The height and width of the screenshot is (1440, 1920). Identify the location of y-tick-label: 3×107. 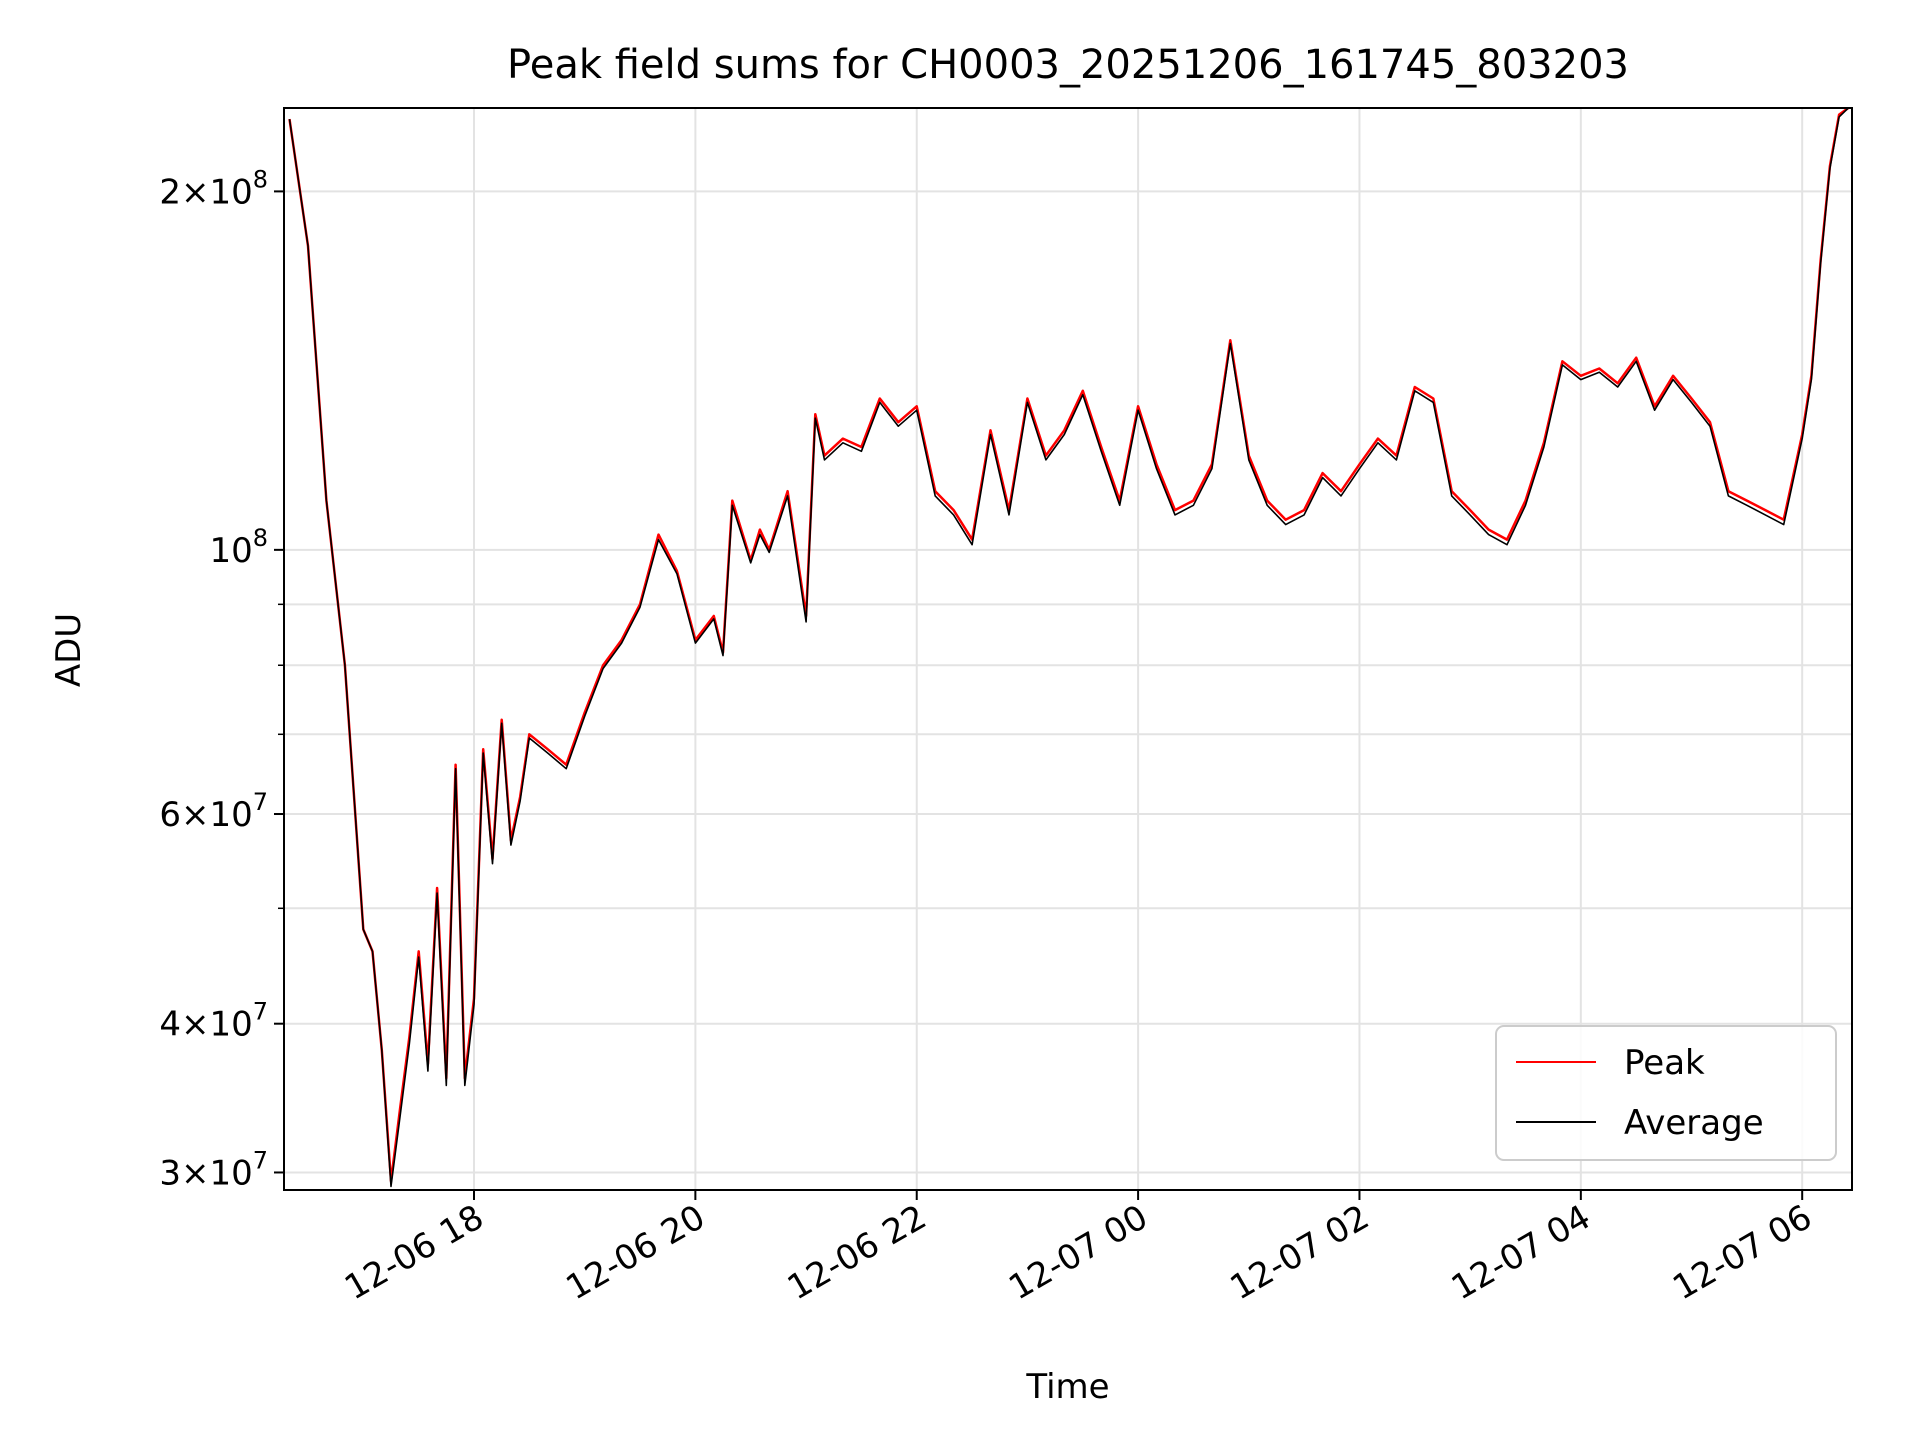
(213, 1169).